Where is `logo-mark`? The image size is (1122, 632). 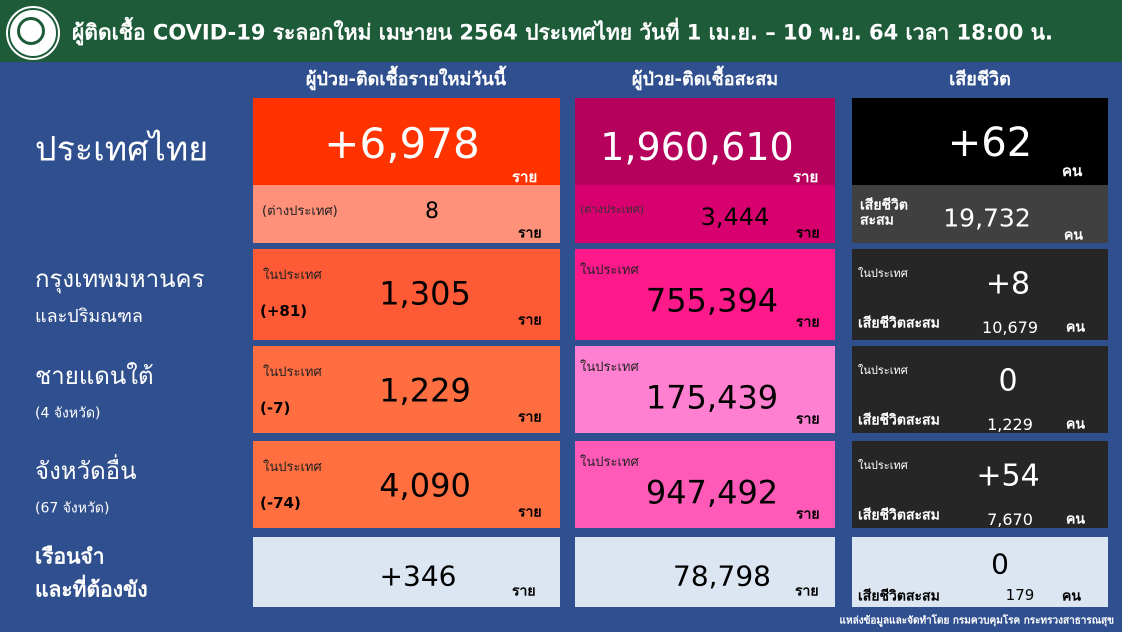
logo-mark is located at coordinates (31, 31).